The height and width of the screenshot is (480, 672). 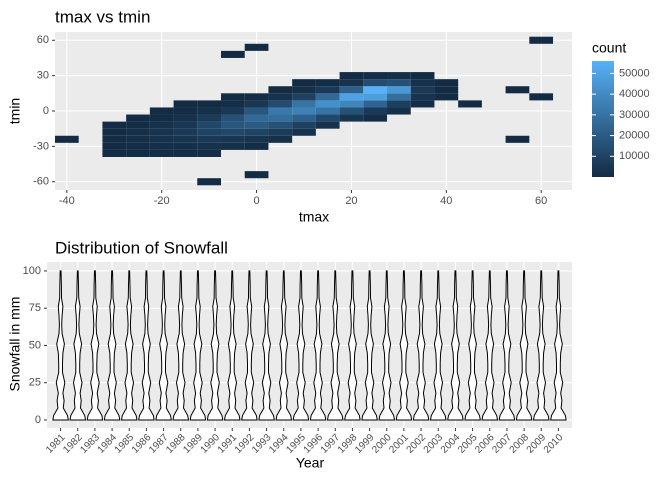 What do you see at coordinates (634, 94) in the screenshot?
I see `legend-label: 40000` at bounding box center [634, 94].